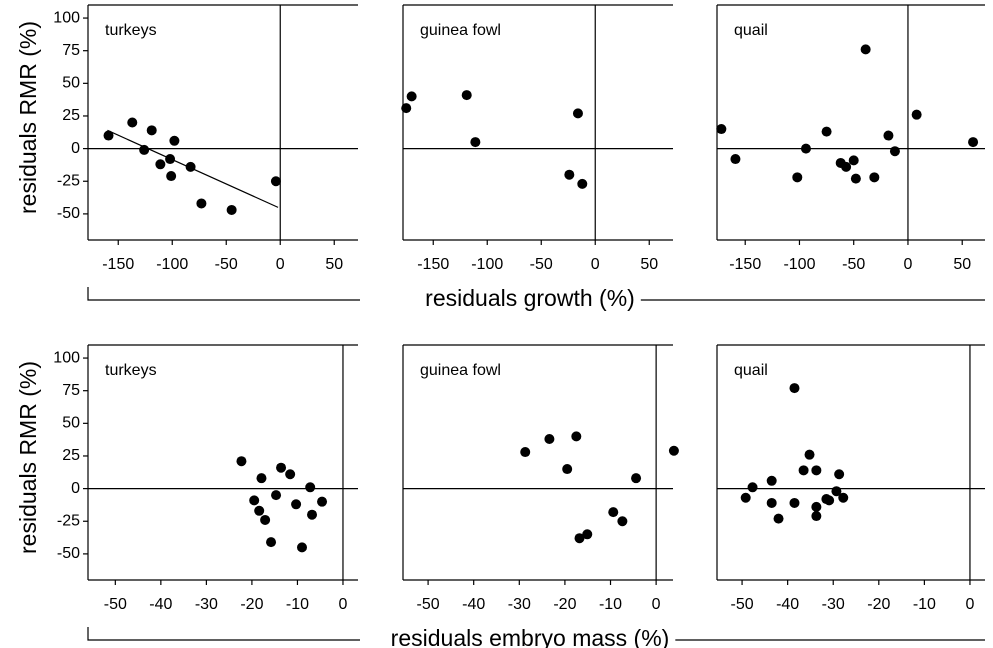 This screenshot has height=648, width=993. Describe the element at coordinates (751, 370) in the screenshot. I see `panel-title: quail` at that location.